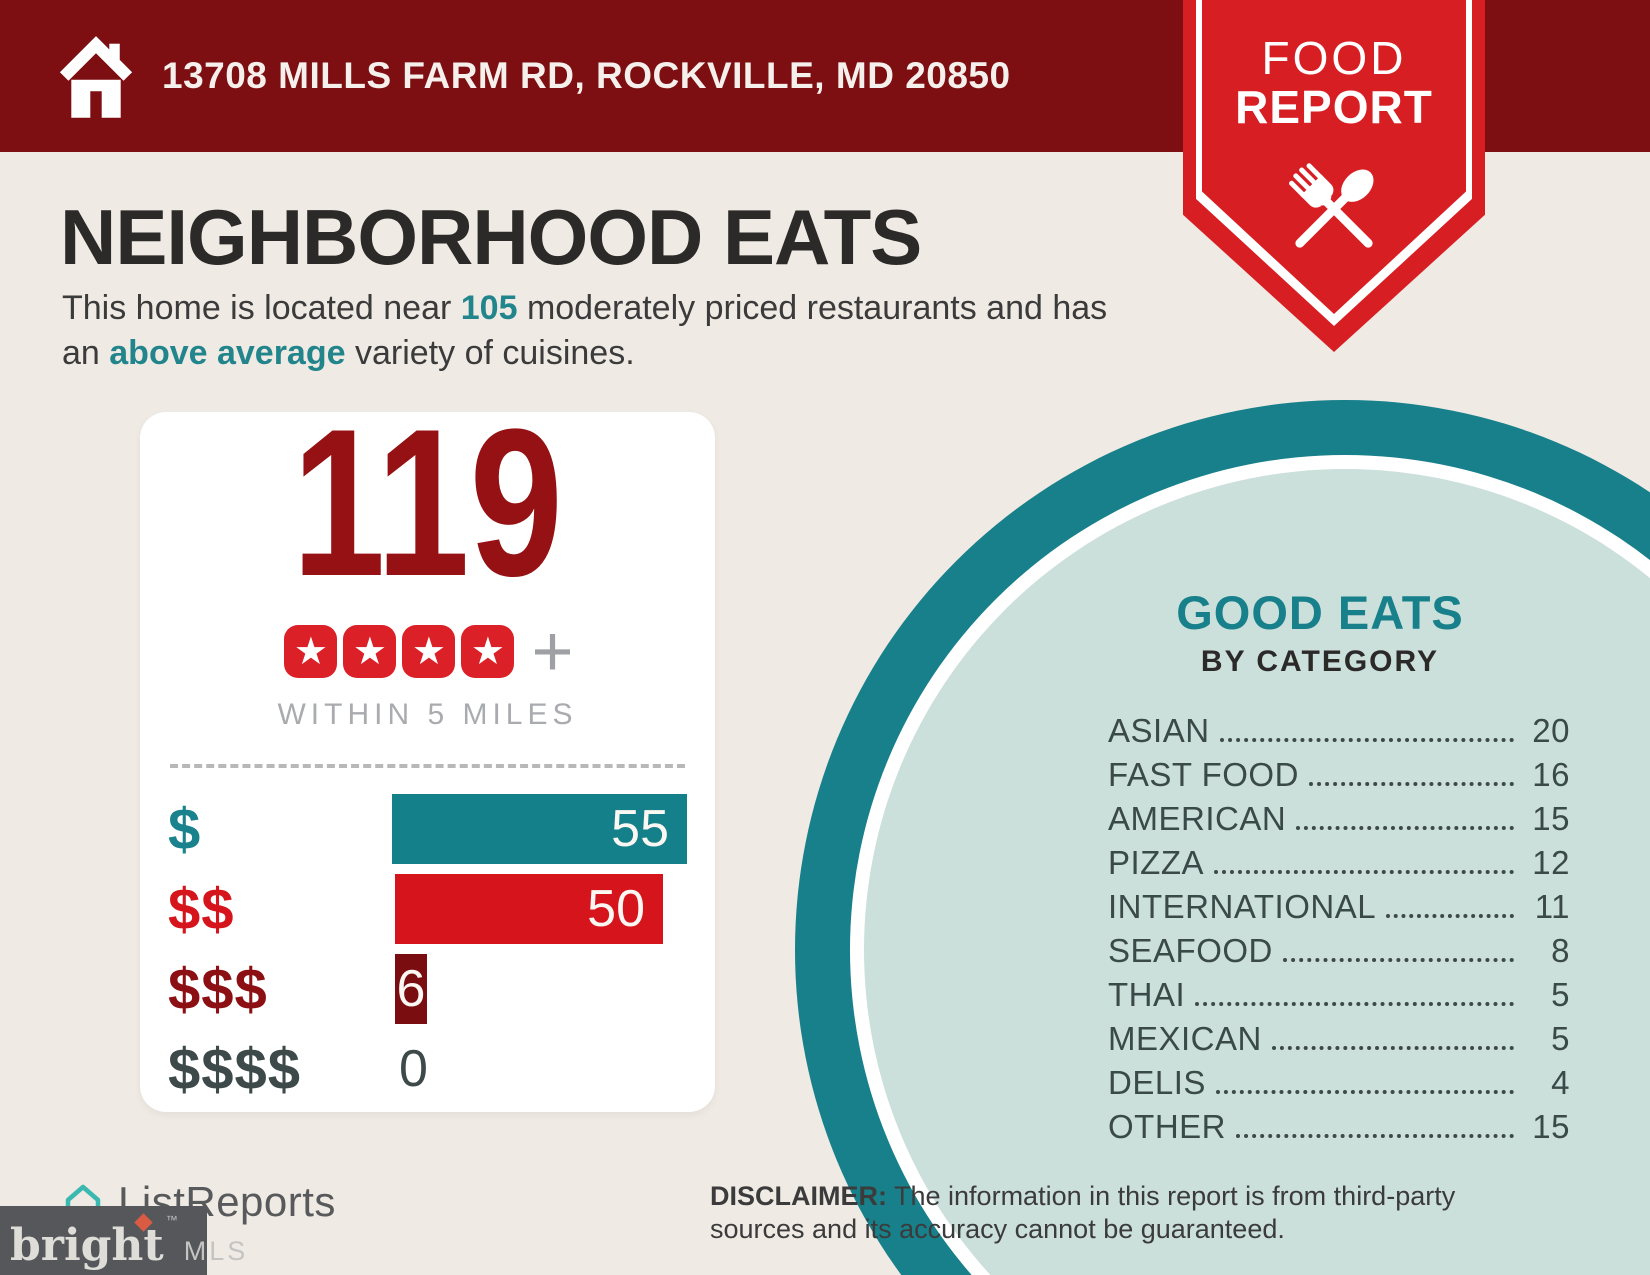 Image resolution: width=1650 pixels, height=1275 pixels. I want to click on home-icon, so click(96, 77).